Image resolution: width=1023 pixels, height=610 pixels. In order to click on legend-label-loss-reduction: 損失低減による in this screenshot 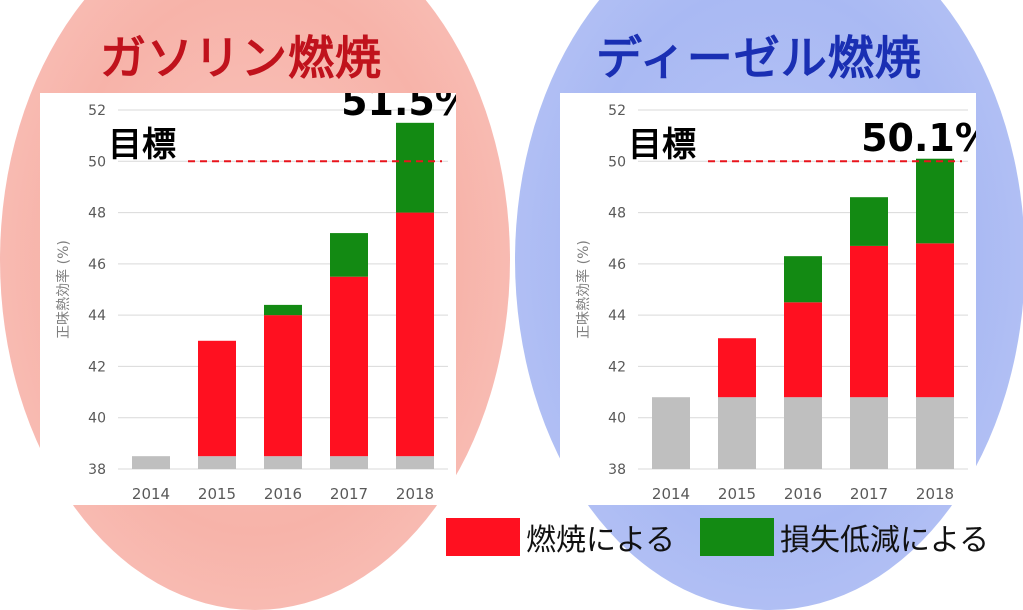, I will do `click(885, 540)`.